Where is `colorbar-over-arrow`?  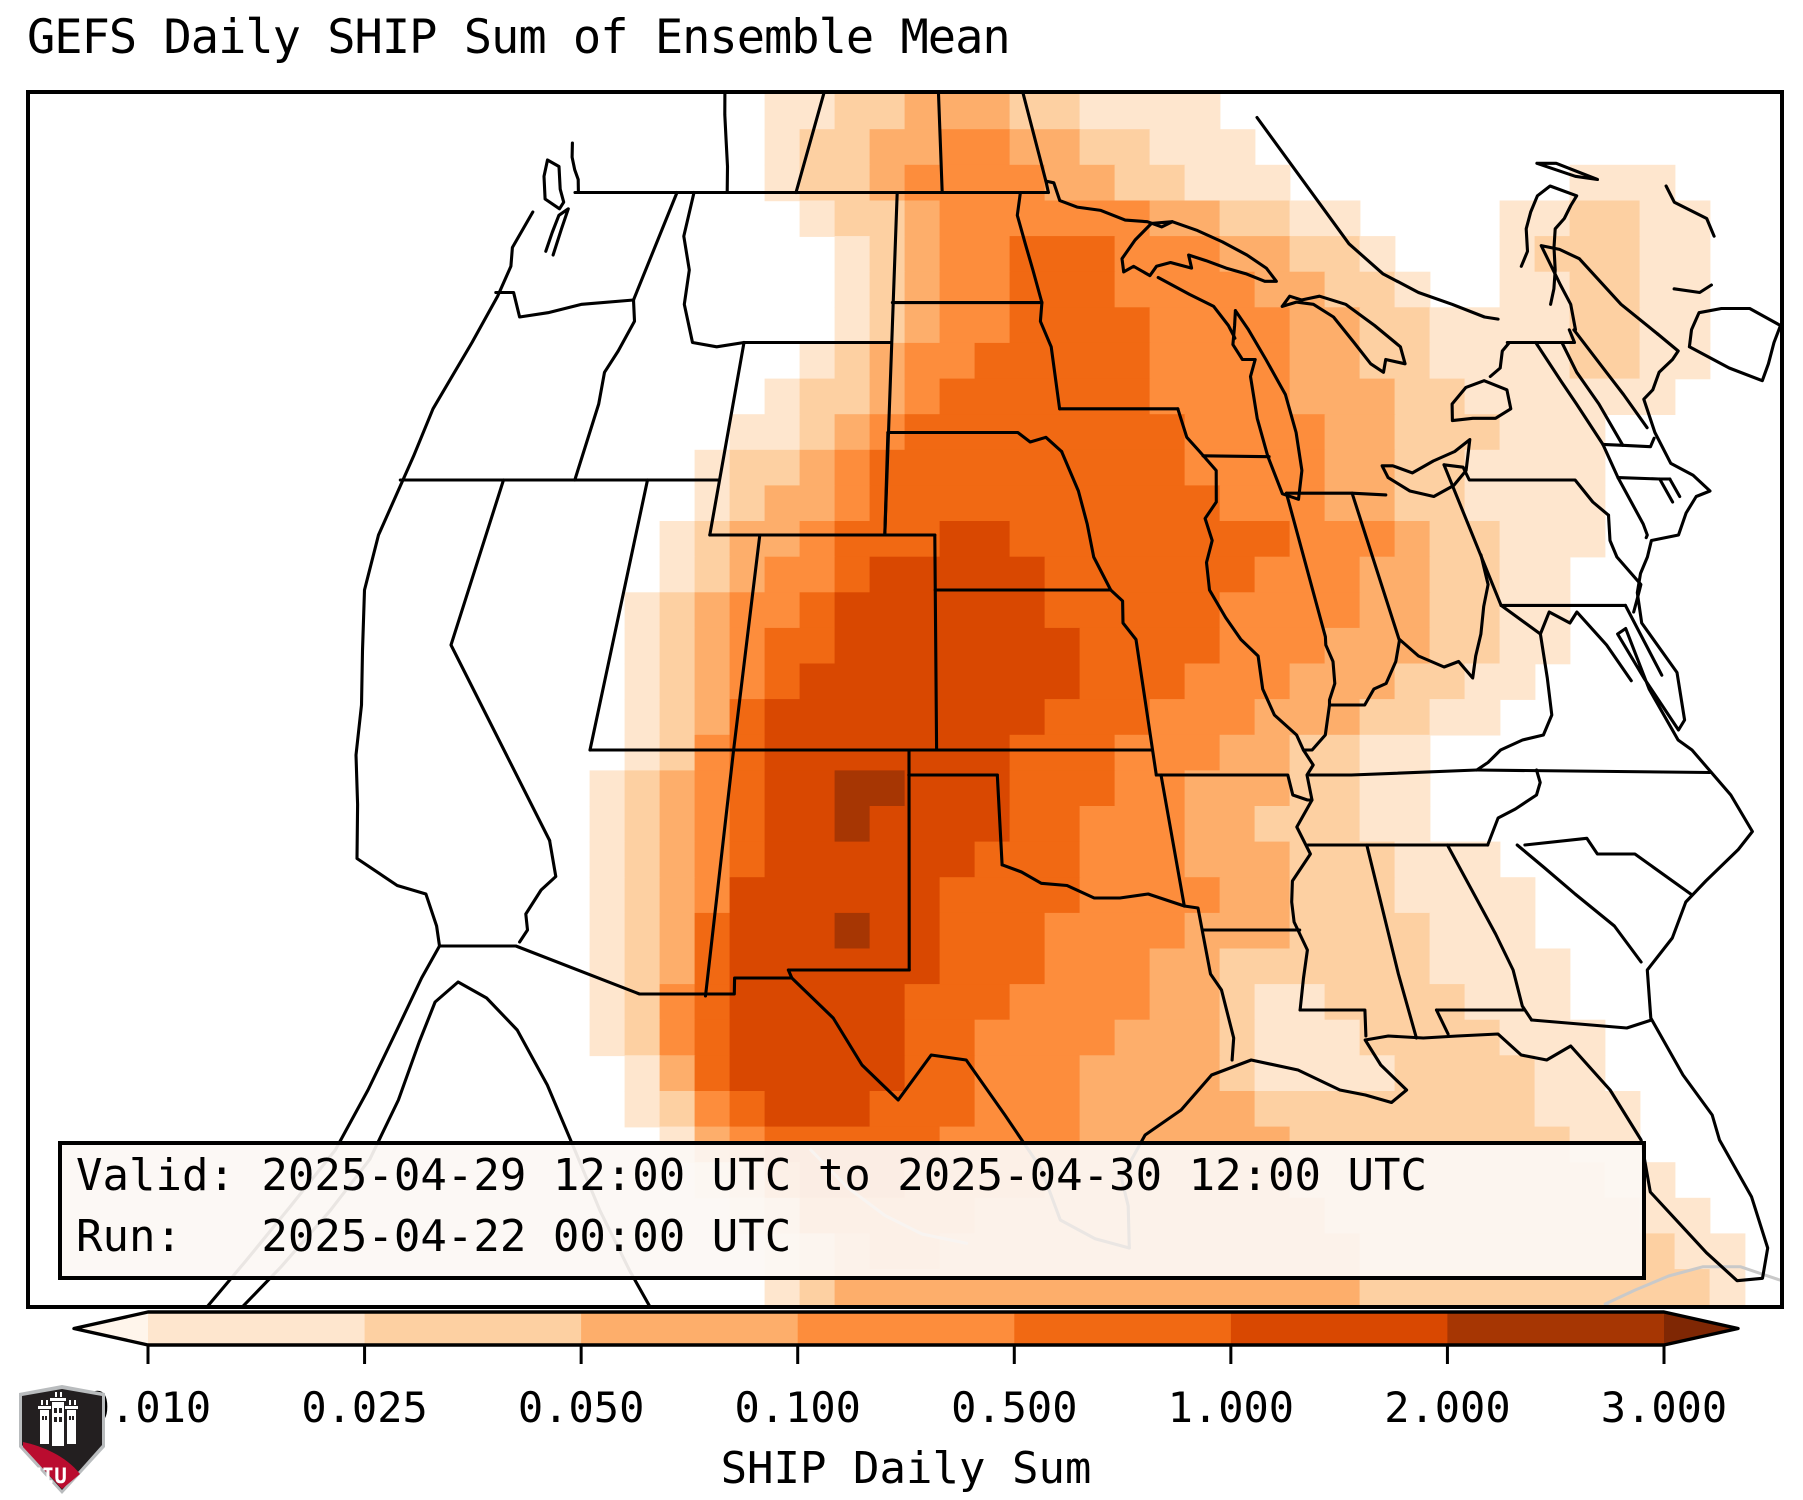 colorbar-over-arrow is located at coordinates (1701, 1328).